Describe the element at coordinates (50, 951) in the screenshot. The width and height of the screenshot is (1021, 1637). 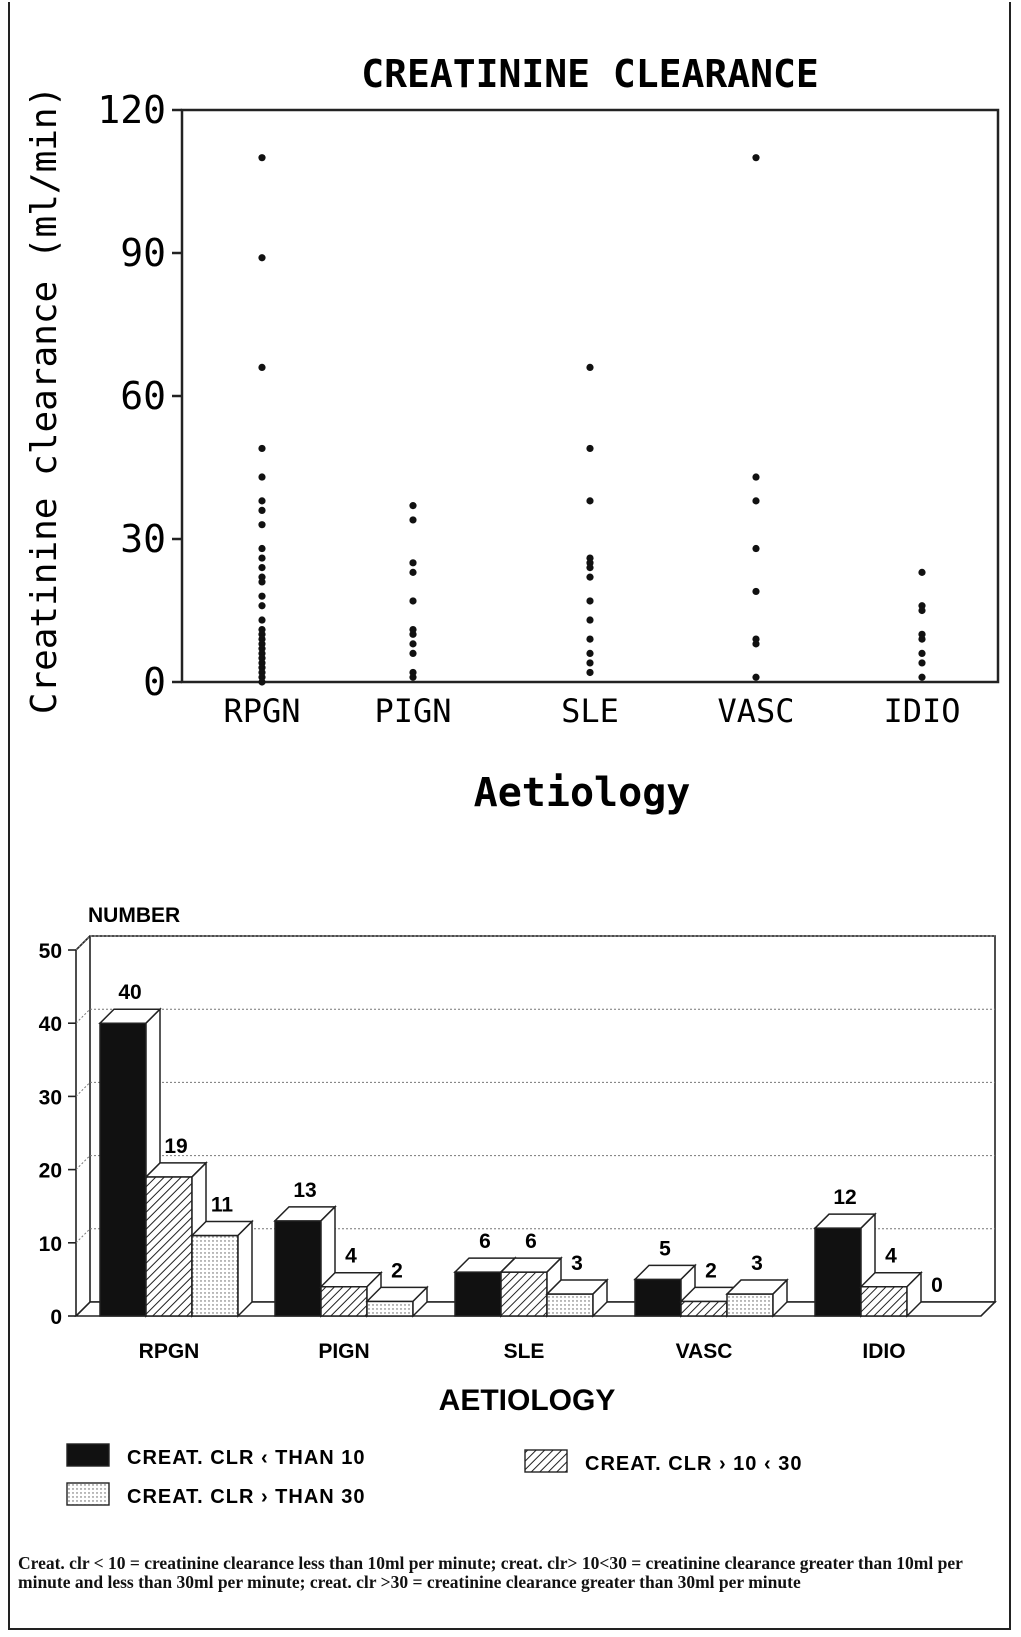
I see `bar-y-tick-label: 50` at that location.